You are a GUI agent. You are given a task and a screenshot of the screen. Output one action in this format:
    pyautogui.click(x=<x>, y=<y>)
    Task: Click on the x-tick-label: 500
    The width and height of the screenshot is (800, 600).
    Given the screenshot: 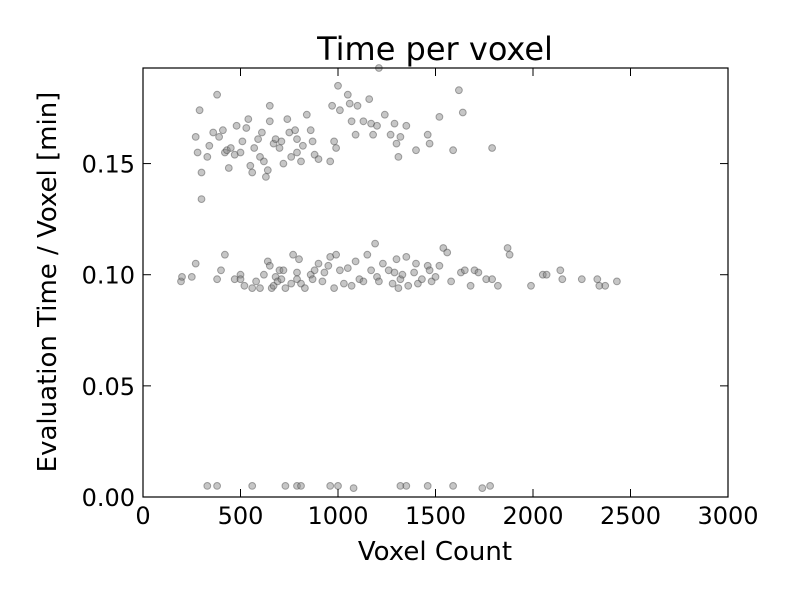 What is the action you would take?
    pyautogui.click(x=241, y=516)
    